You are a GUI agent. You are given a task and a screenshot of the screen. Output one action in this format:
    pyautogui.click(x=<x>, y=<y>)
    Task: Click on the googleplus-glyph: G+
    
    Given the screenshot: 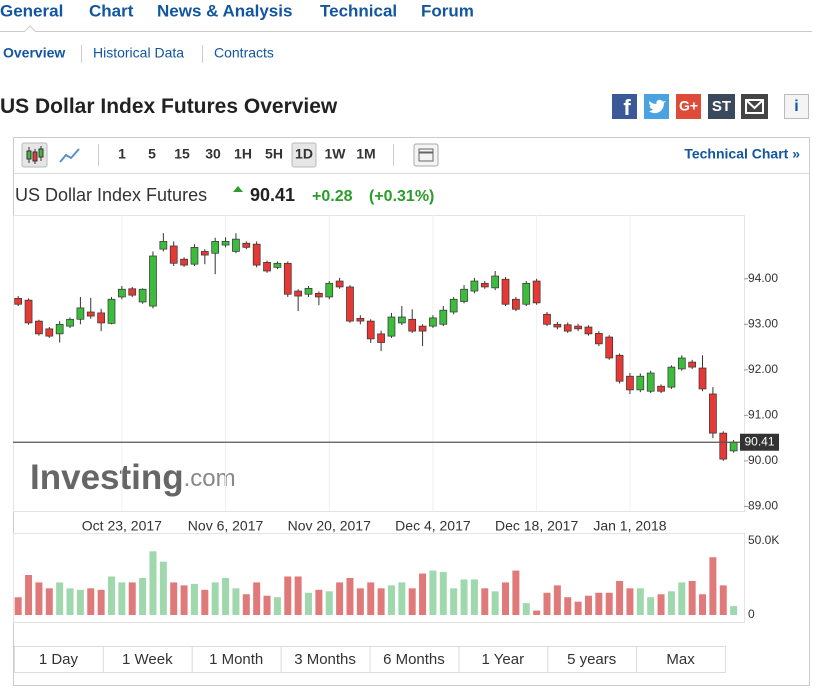 What is the action you would take?
    pyautogui.click(x=688, y=106)
    